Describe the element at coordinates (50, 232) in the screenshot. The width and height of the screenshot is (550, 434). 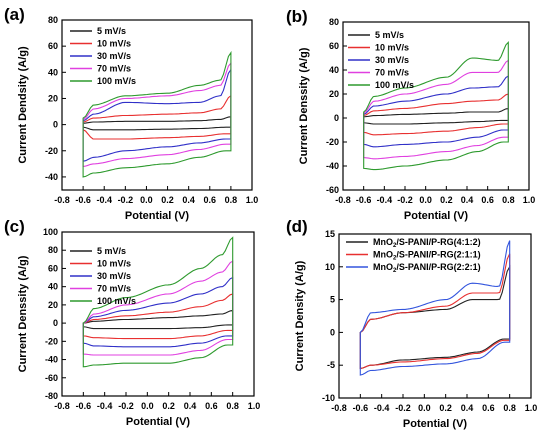
I see `y-tick-label: 100` at that location.